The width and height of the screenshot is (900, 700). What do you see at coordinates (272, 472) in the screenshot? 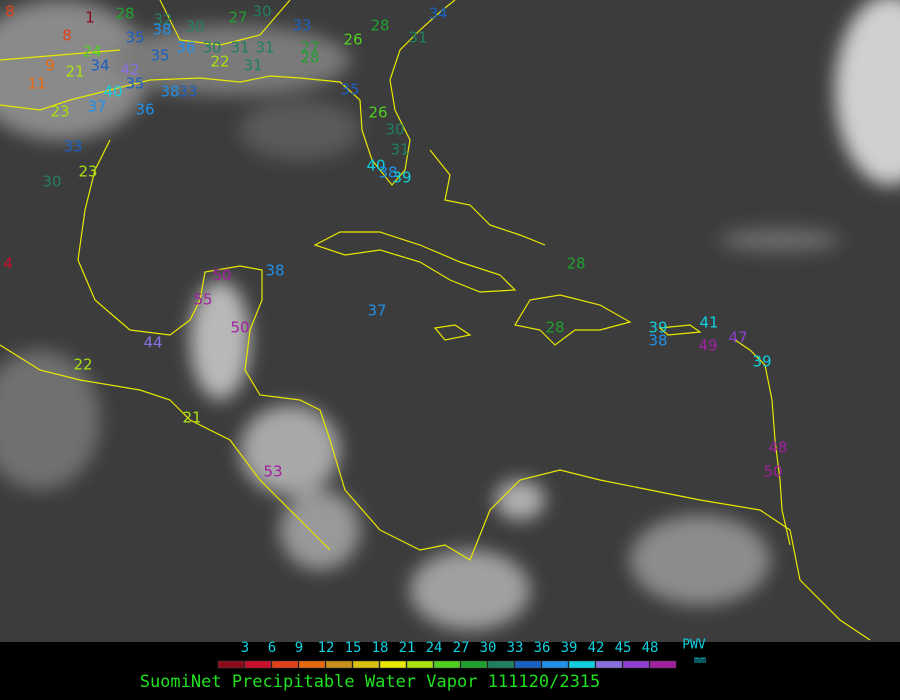
I see `station-pwv: 53` at bounding box center [272, 472].